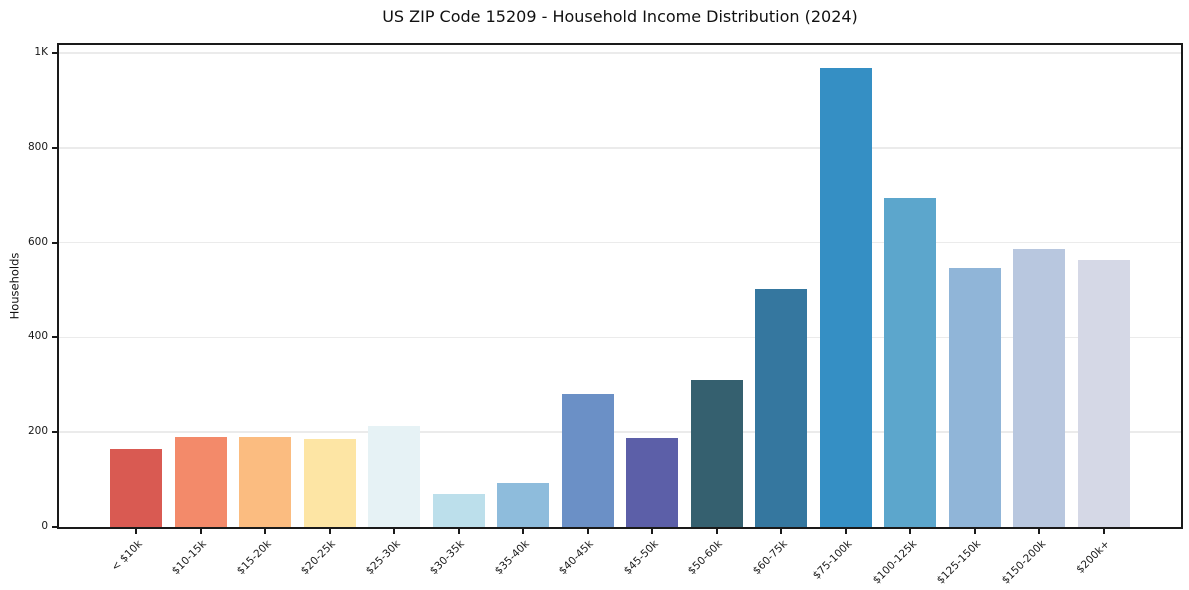 This screenshot has width=1189, height=590. I want to click on x-tick-label: $150-200k, so click(1023, 562).